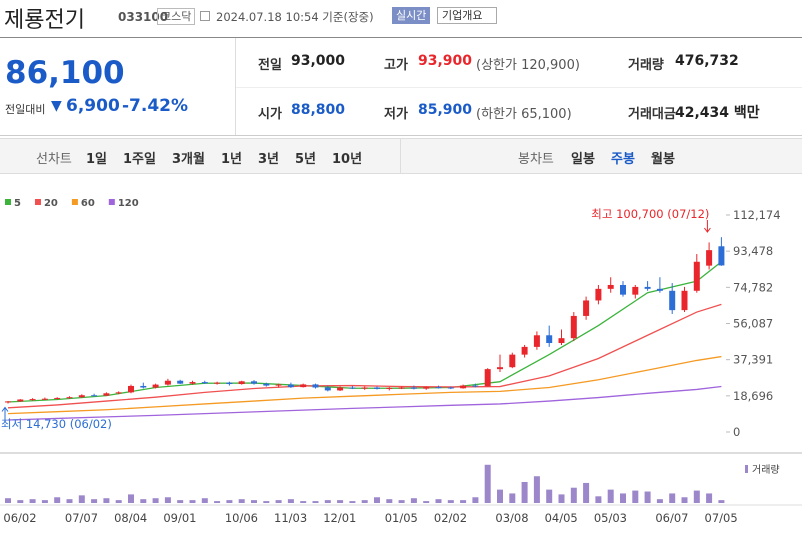 The width and height of the screenshot is (802, 539). Describe the element at coordinates (364, 385) in the screenshot. I see `ma-line` at that location.